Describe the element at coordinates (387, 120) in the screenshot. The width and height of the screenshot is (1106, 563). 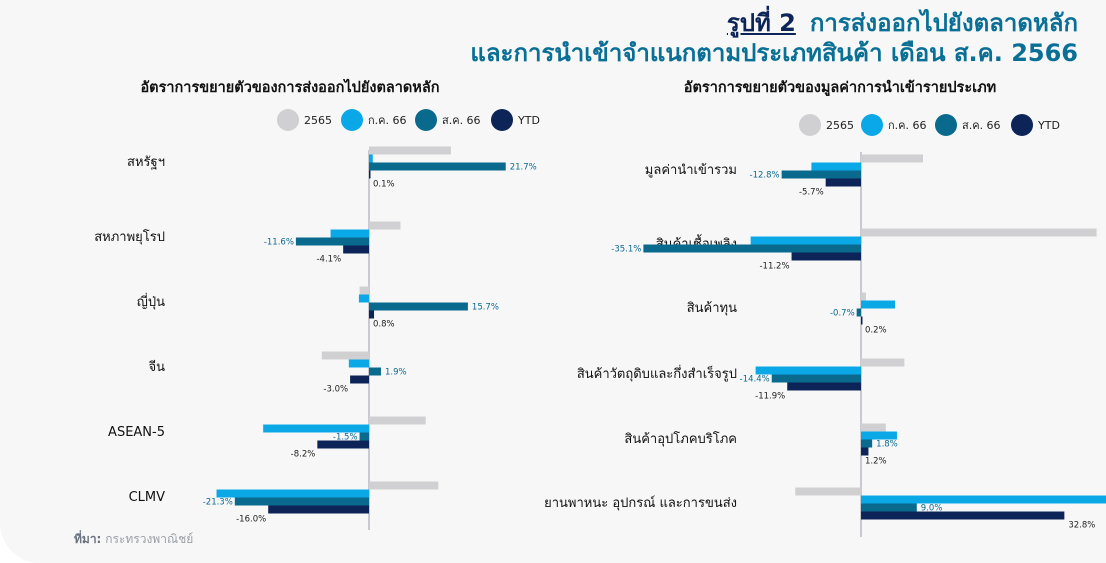
I see `export-legend-label-1: ก.ค. 66` at that location.